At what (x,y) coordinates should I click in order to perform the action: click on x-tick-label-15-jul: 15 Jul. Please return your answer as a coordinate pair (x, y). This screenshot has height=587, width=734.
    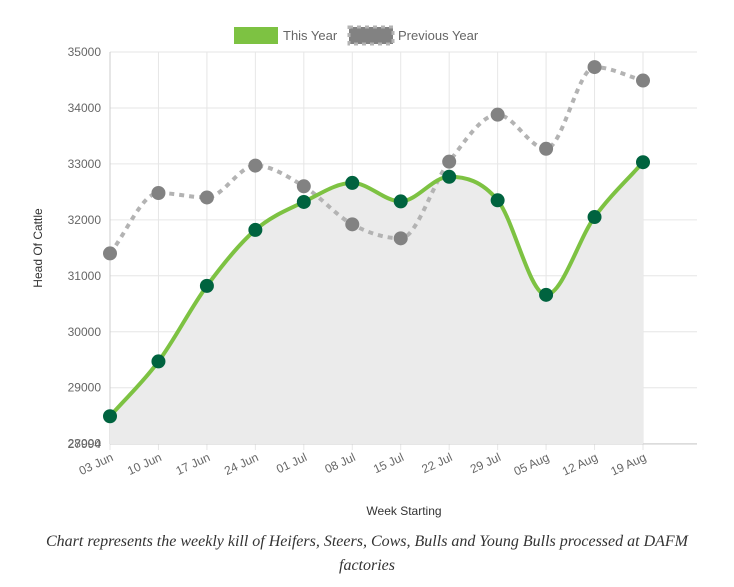
    Looking at the image, I should click on (388, 463).